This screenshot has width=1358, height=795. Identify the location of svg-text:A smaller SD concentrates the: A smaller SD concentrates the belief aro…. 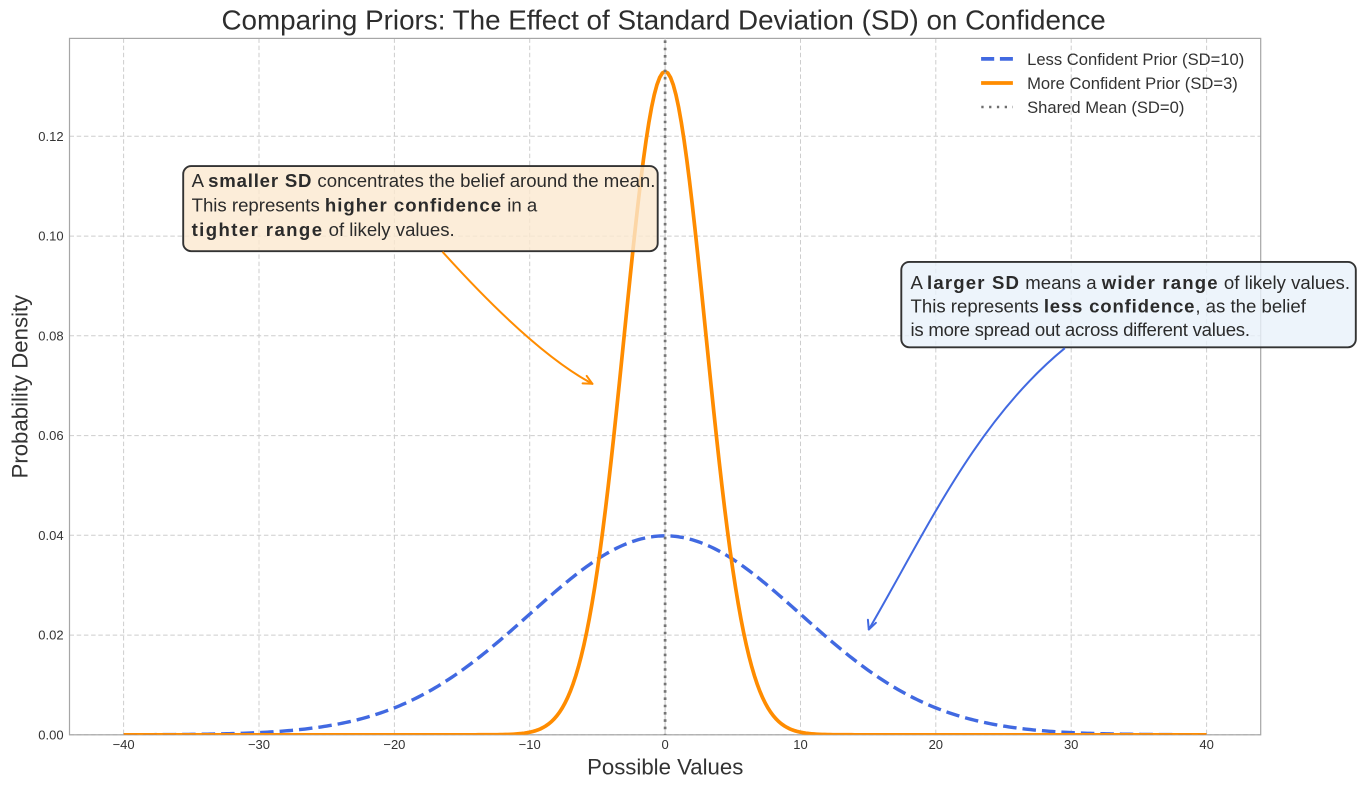
(424, 180).